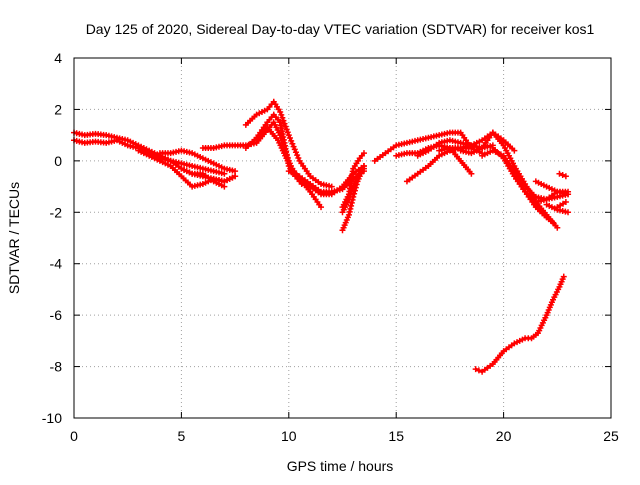 The width and height of the screenshot is (640, 485). Describe the element at coordinates (504, 436) in the screenshot. I see `x-tick-label: 20` at that location.